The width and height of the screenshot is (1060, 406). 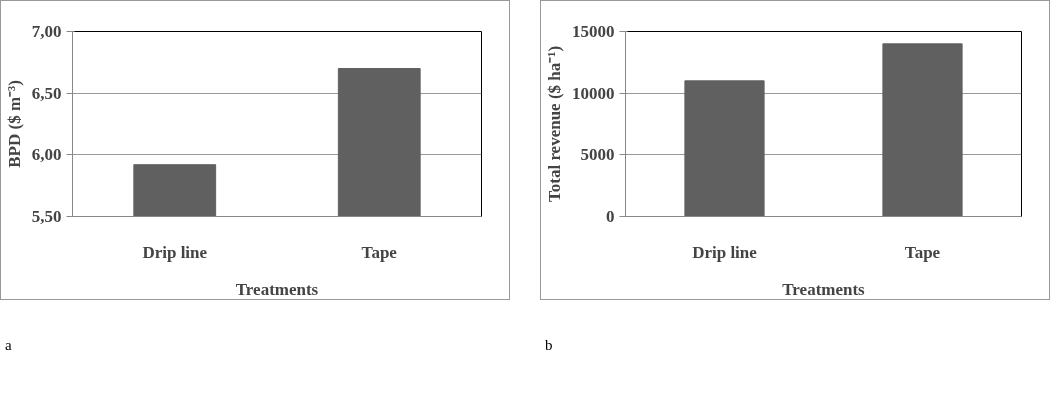 What do you see at coordinates (593, 31) in the screenshot?
I see `y-tick-label: 15000` at bounding box center [593, 31].